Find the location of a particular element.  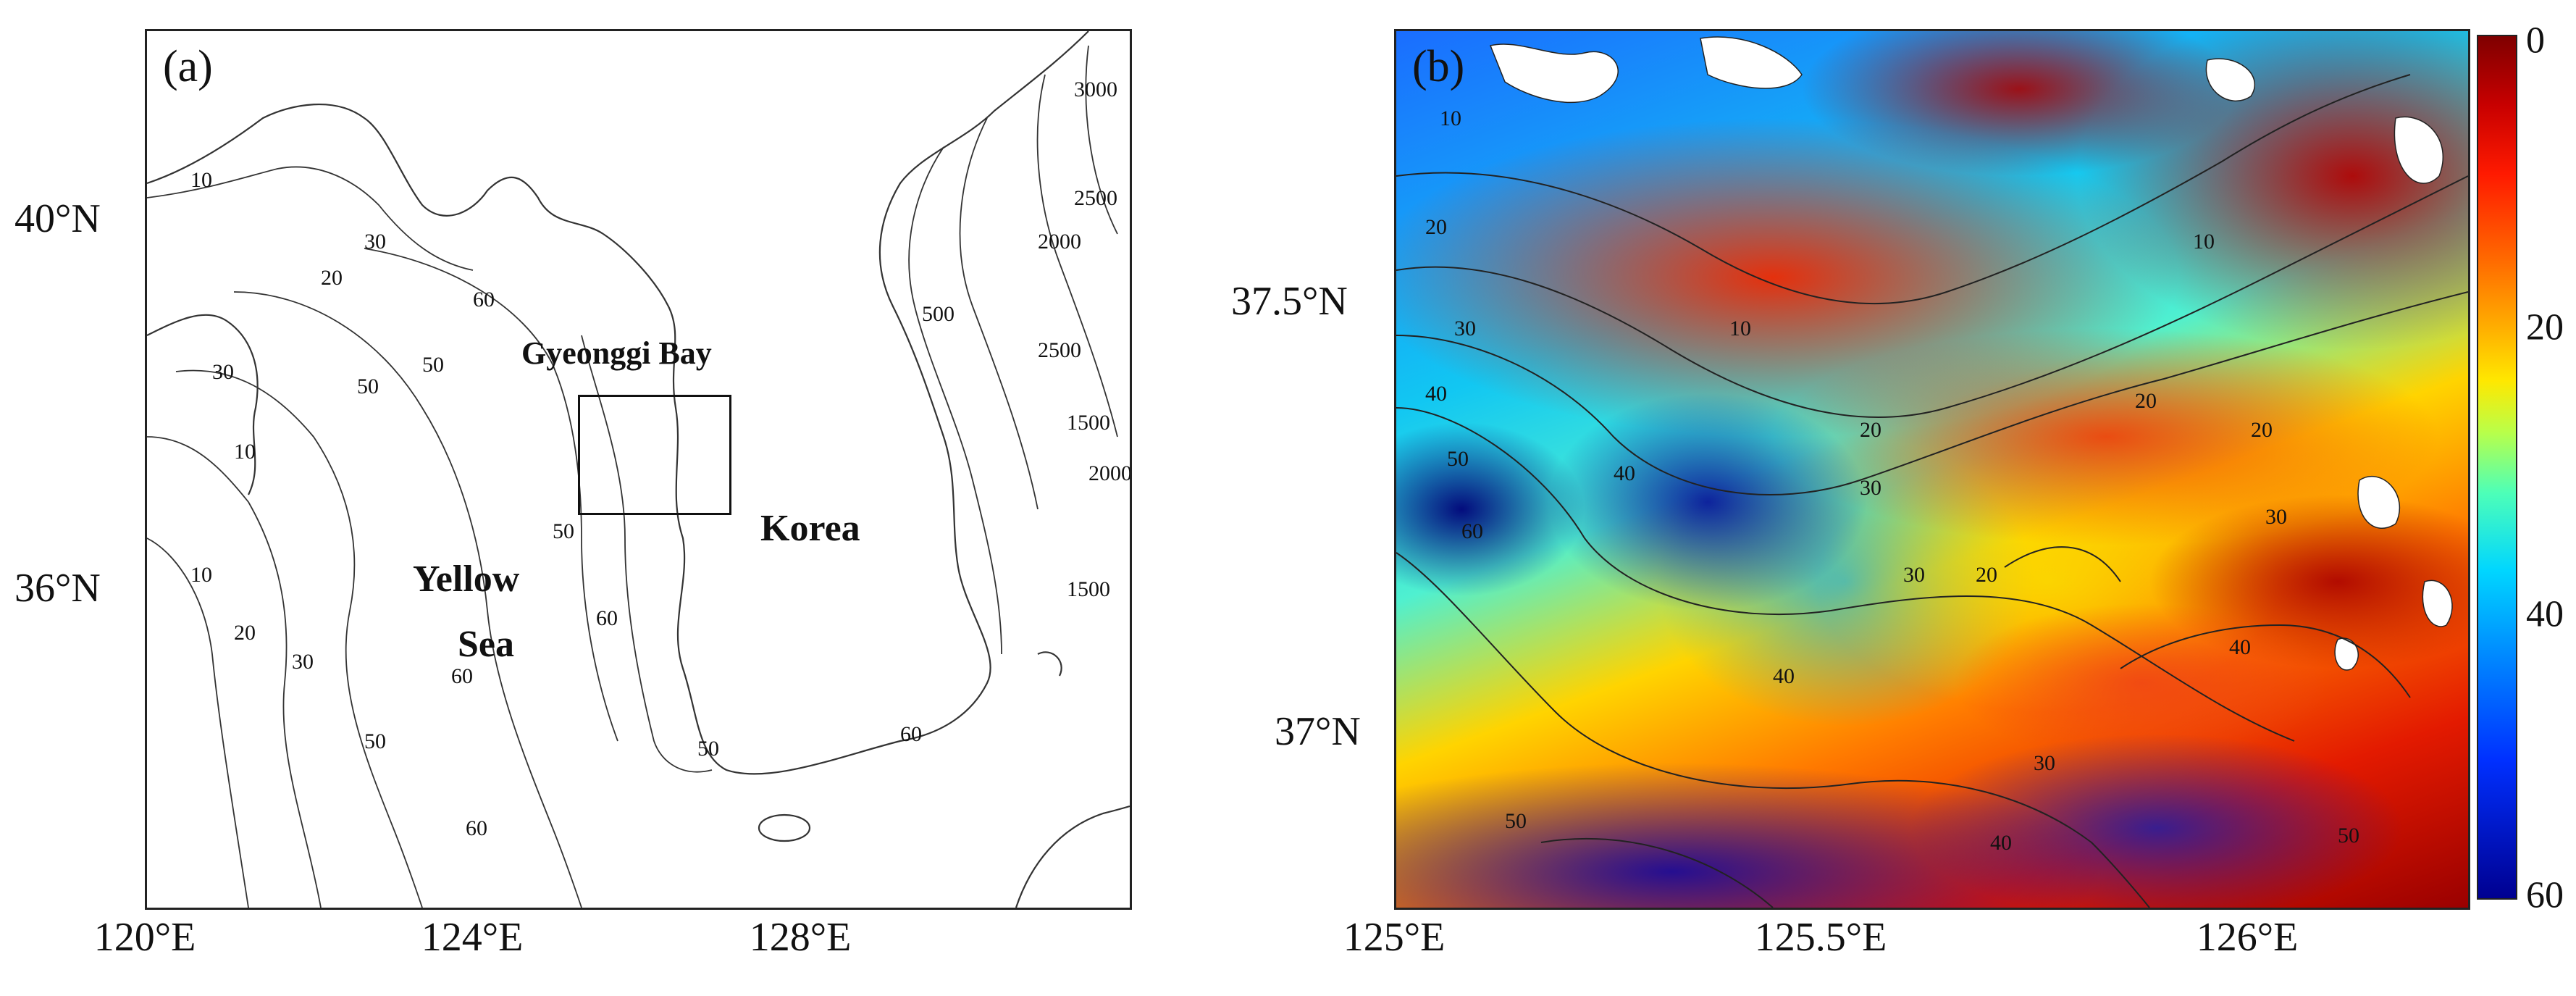

panel-a-y-tick: 36°N is located at coordinates (57, 588).